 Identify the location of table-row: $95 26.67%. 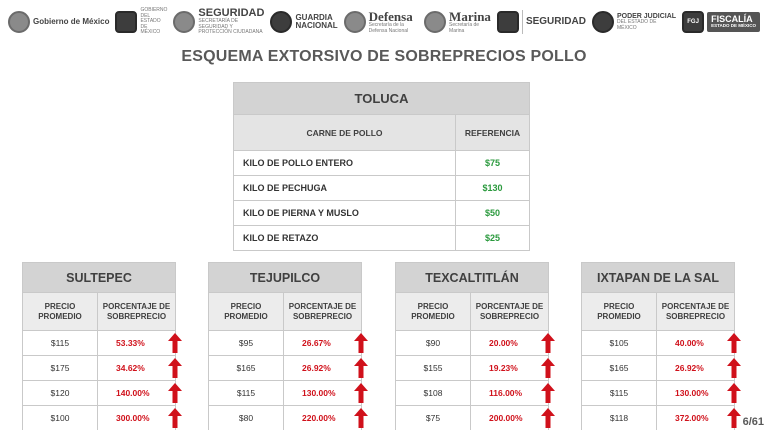
(288, 343).